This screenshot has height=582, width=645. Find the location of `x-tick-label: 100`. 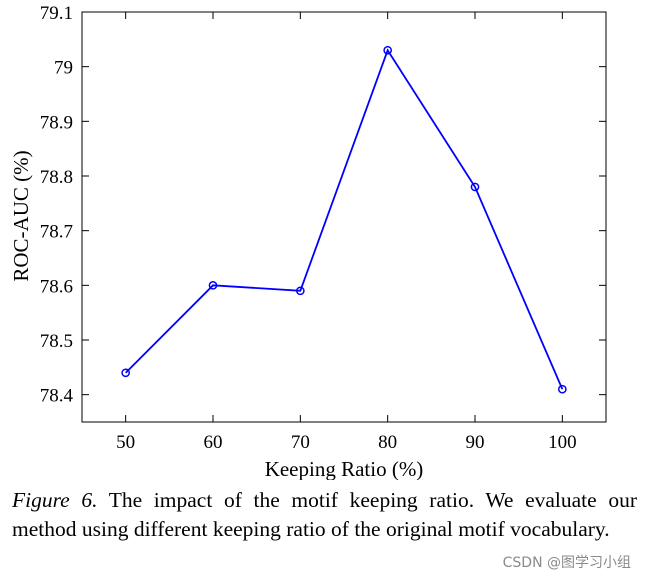

x-tick-label: 100 is located at coordinates (562, 442).